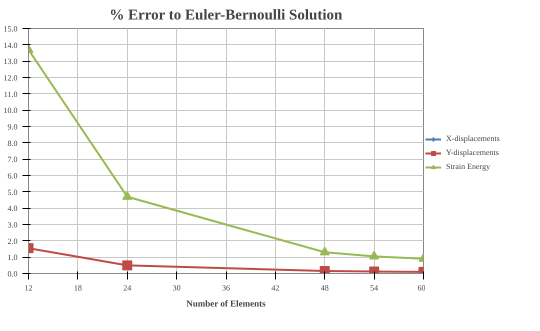  Describe the element at coordinates (13, 209) in the screenshot. I see `y-tick-label: 4.0` at that location.